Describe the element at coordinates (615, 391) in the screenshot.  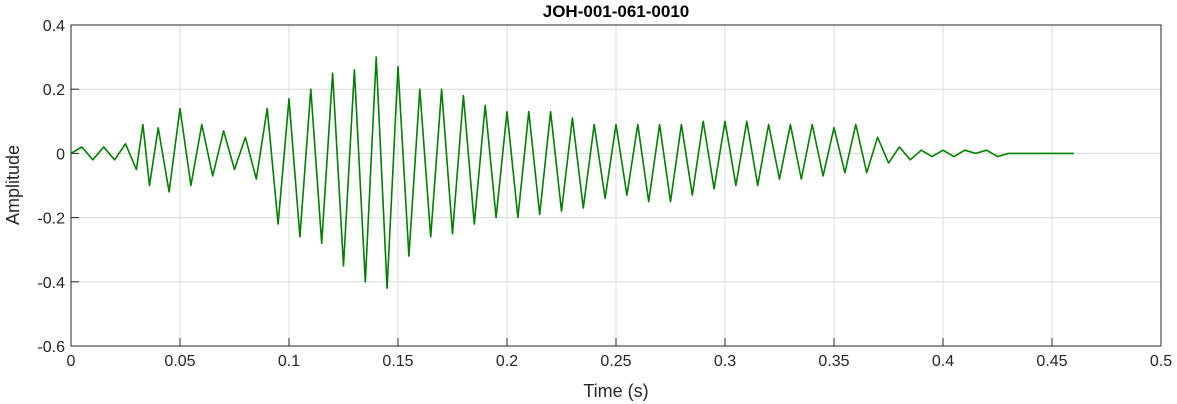
I see `x-axis-label: Time (s)` at that location.